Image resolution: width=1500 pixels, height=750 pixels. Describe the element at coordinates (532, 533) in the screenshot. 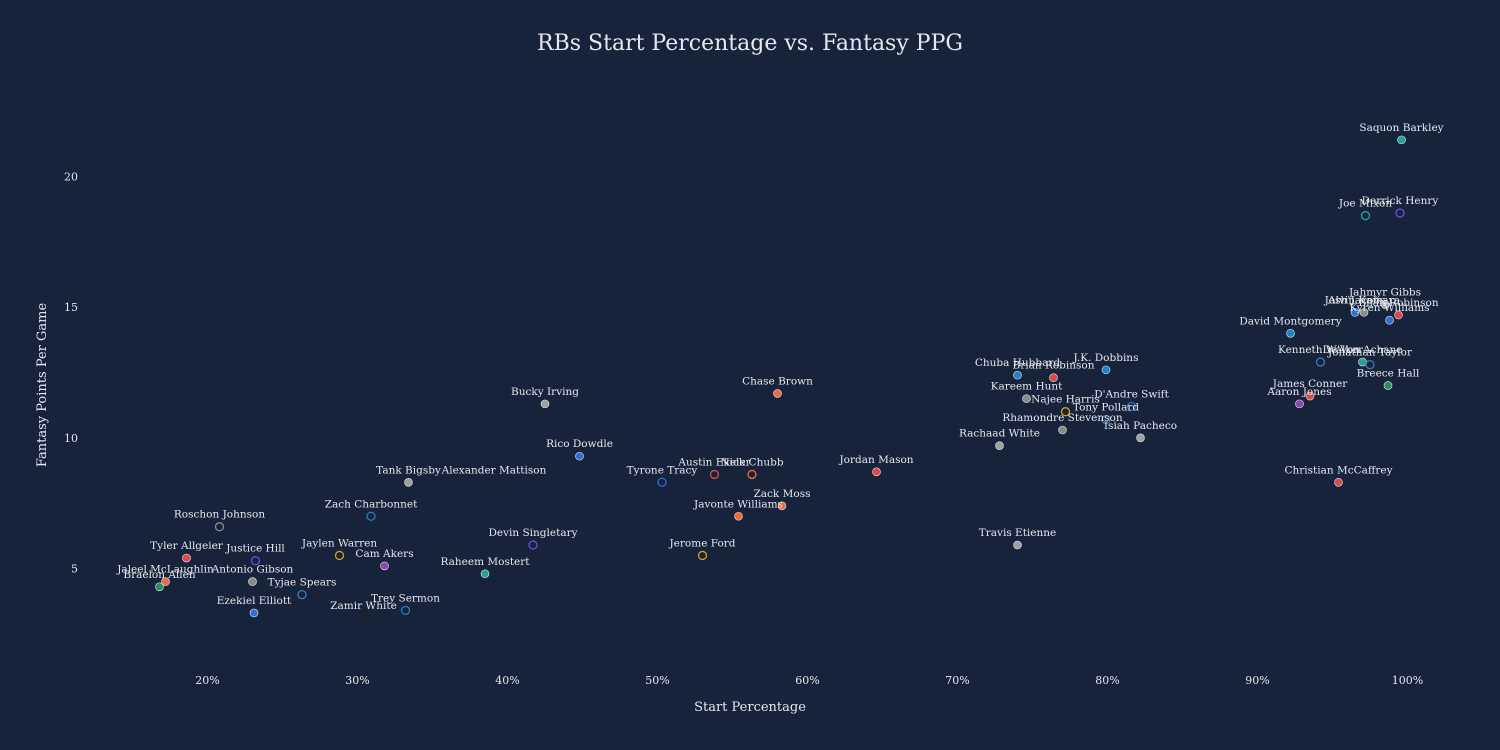

I see `data-point-label: Devin Singletary` at that location.